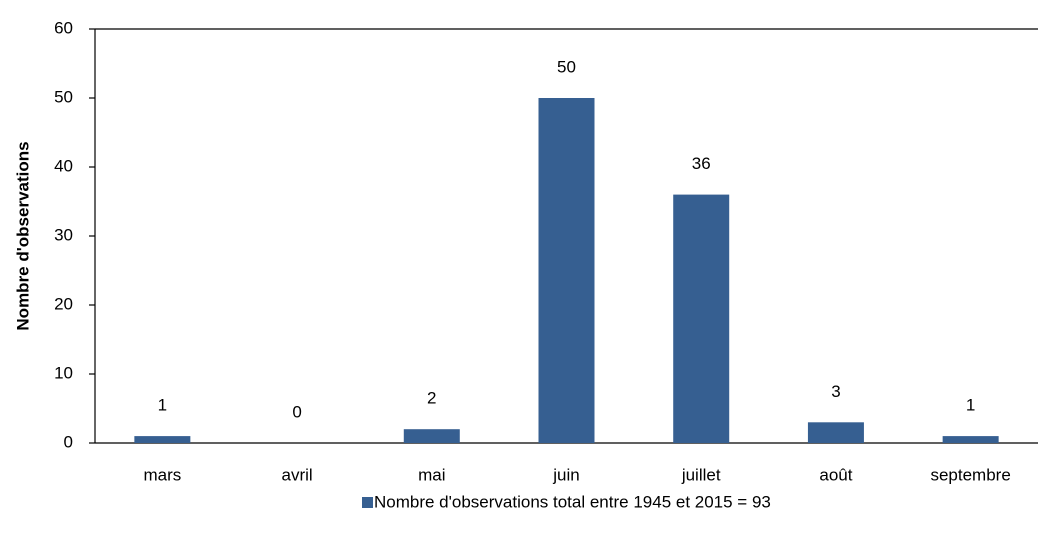 This screenshot has width=1061, height=540. What do you see at coordinates (835, 474) in the screenshot?
I see `x-tick-label: août` at bounding box center [835, 474].